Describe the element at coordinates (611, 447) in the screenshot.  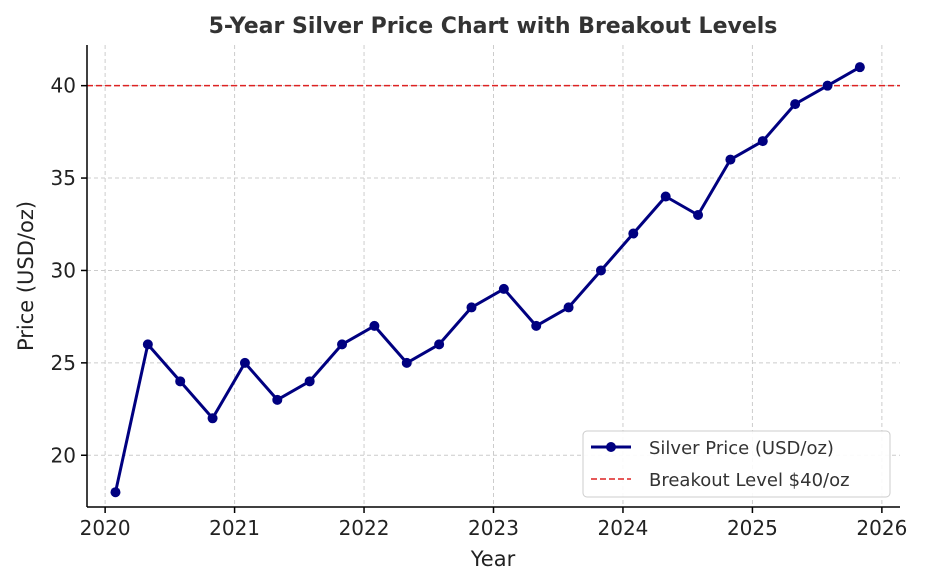
I see `legend-series-marker` at that location.